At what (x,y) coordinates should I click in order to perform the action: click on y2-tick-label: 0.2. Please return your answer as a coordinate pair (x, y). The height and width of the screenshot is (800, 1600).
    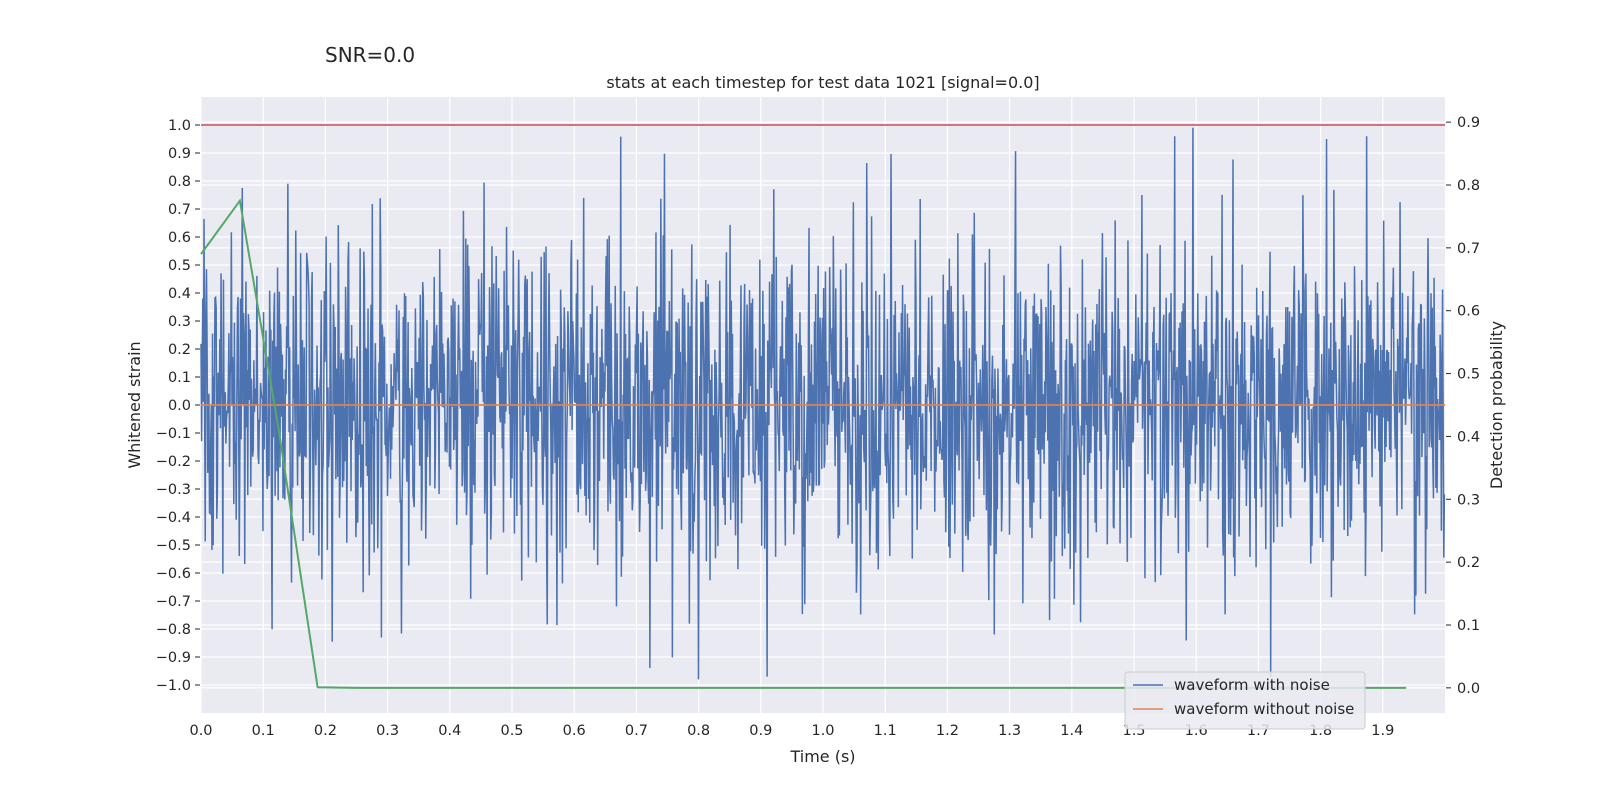
    Looking at the image, I should click on (1468, 563).